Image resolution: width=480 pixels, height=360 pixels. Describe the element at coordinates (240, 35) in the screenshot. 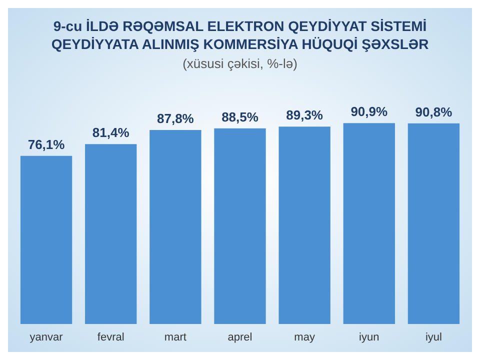

I see `chart-title: 9-cu İLDƏ RƏQƏMSAL ELEKTRON QEYDİYYAT SİSTEMİ QEYDİYYATA ALINMIŞ KOMMERSİYA HÜQUQİ ŞƏXSLƏR` at that location.